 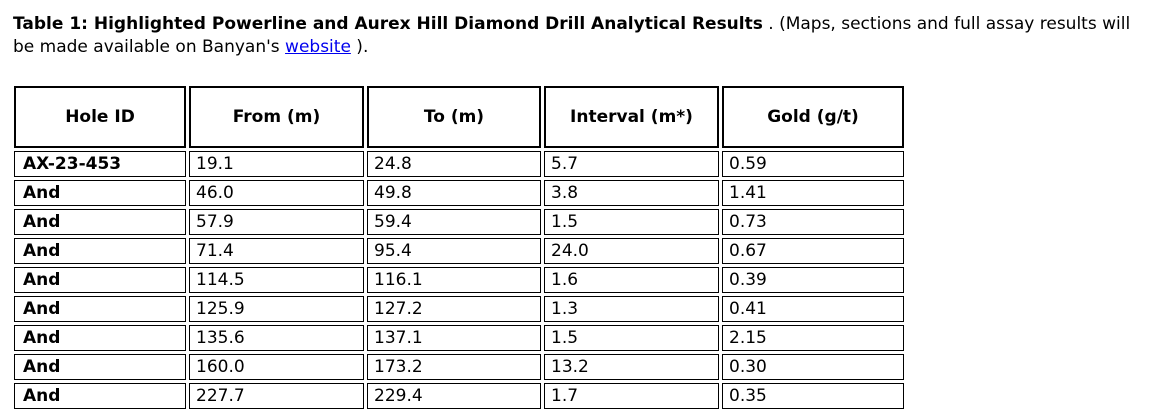 I want to click on cell-from: 19.1, so click(x=276, y=164).